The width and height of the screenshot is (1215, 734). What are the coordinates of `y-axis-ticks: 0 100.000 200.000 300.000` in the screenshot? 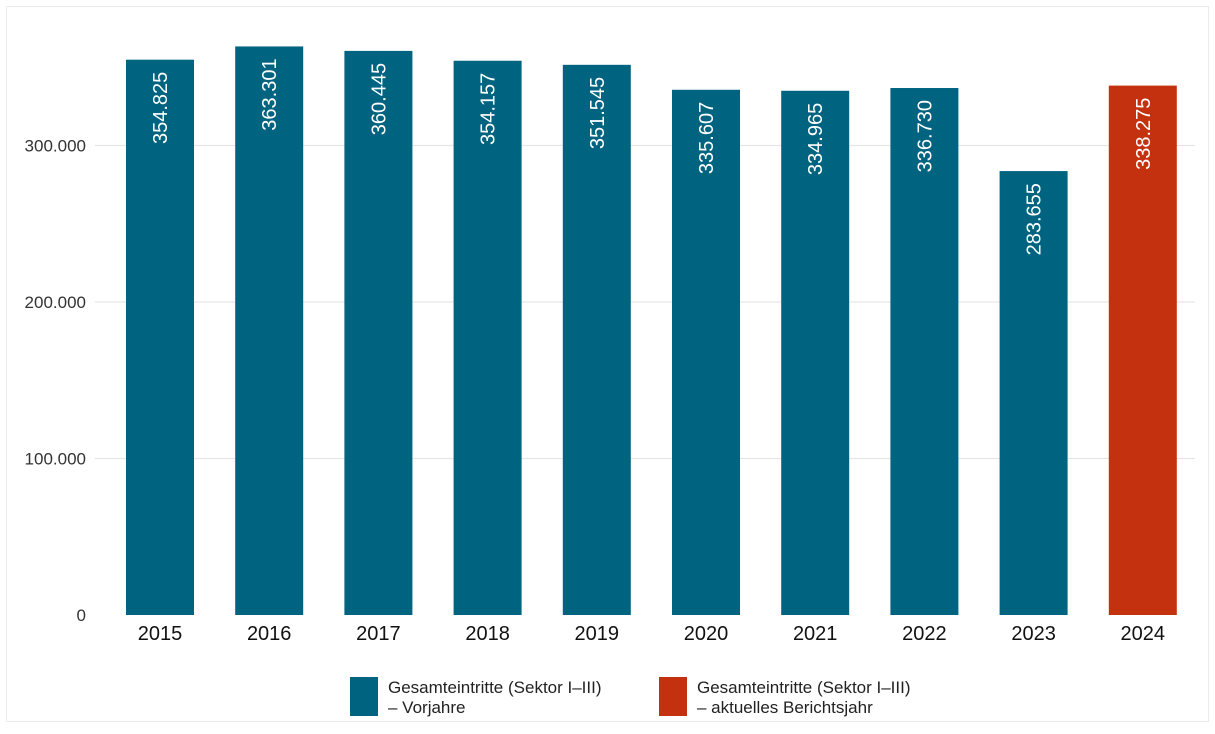 It's located at (55, 381).